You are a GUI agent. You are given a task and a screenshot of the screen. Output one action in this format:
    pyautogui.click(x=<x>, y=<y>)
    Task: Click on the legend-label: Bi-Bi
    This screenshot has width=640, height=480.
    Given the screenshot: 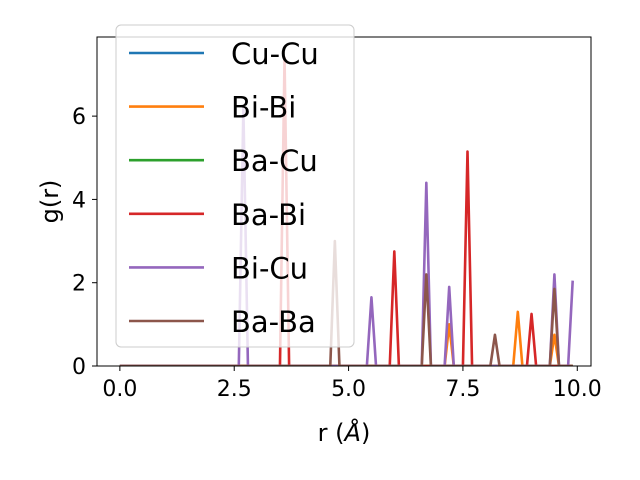 What is the action you would take?
    pyautogui.click(x=263, y=108)
    